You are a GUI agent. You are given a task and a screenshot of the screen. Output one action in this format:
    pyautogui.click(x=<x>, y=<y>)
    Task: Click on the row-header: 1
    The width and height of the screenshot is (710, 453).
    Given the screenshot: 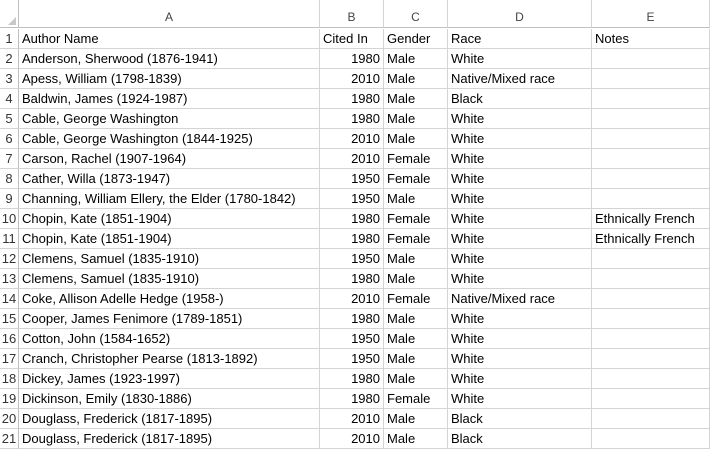 What is the action you would take?
    pyautogui.click(x=9, y=39)
    